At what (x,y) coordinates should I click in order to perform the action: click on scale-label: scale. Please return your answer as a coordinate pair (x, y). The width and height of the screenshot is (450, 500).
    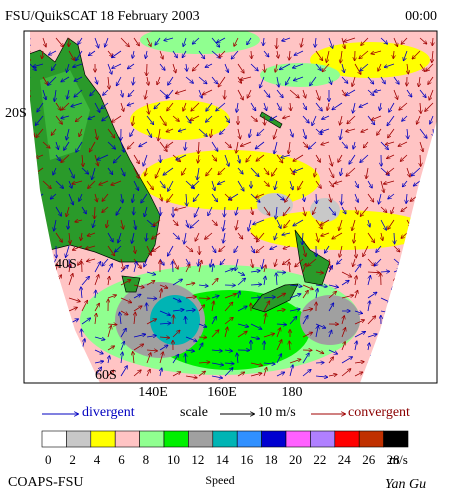
    Looking at the image, I should click on (194, 412).